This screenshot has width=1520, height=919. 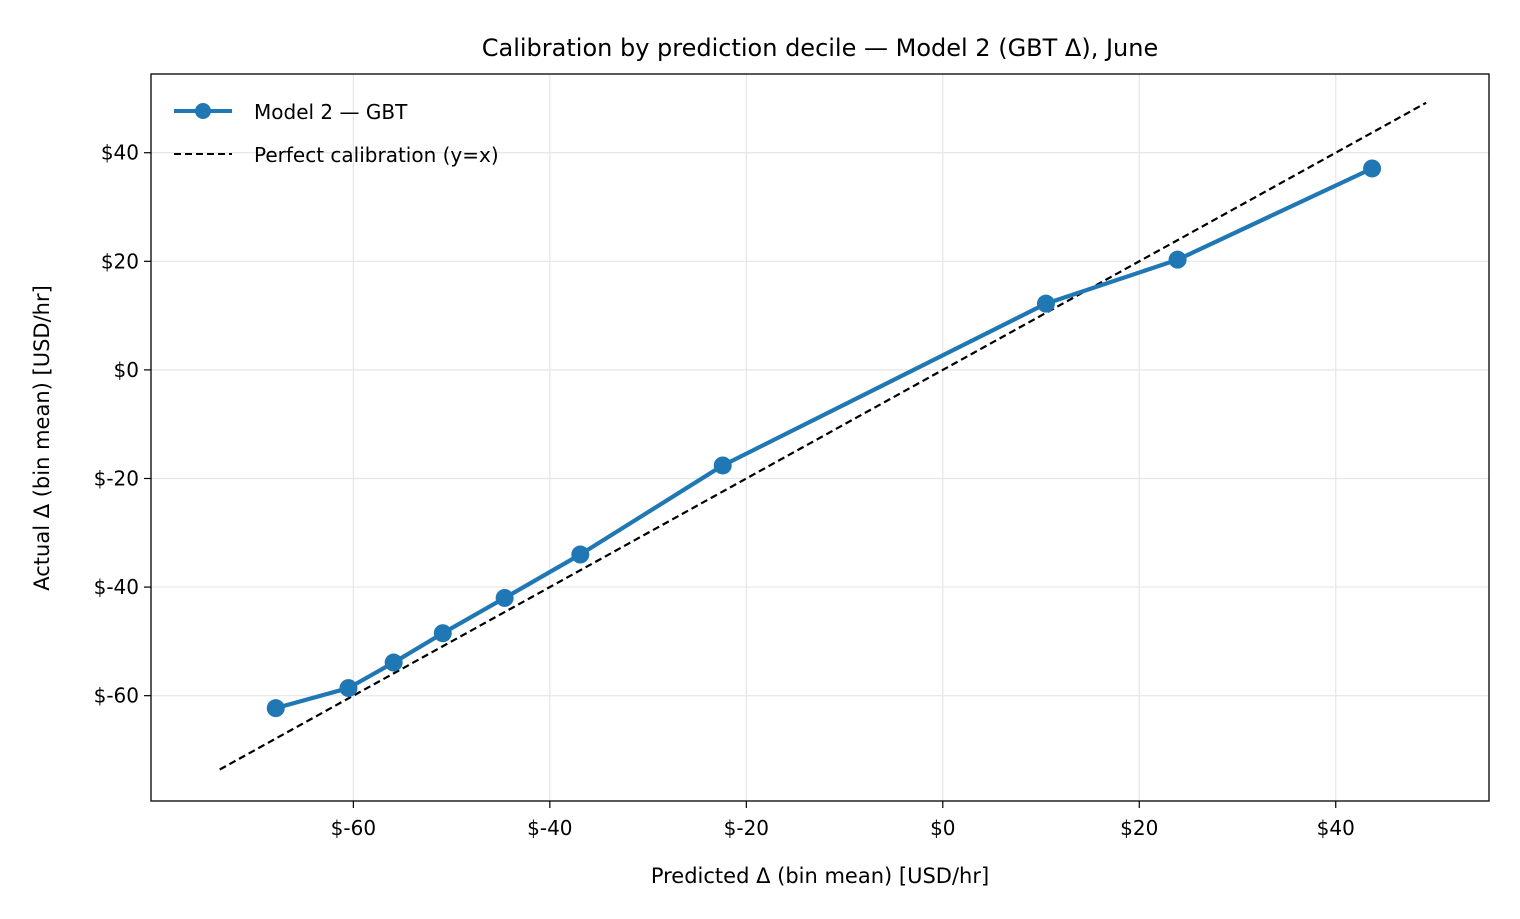 What do you see at coordinates (42, 438) in the screenshot?
I see `y-axis-label: Actual Δ (bin mean) [USD/hr]` at bounding box center [42, 438].